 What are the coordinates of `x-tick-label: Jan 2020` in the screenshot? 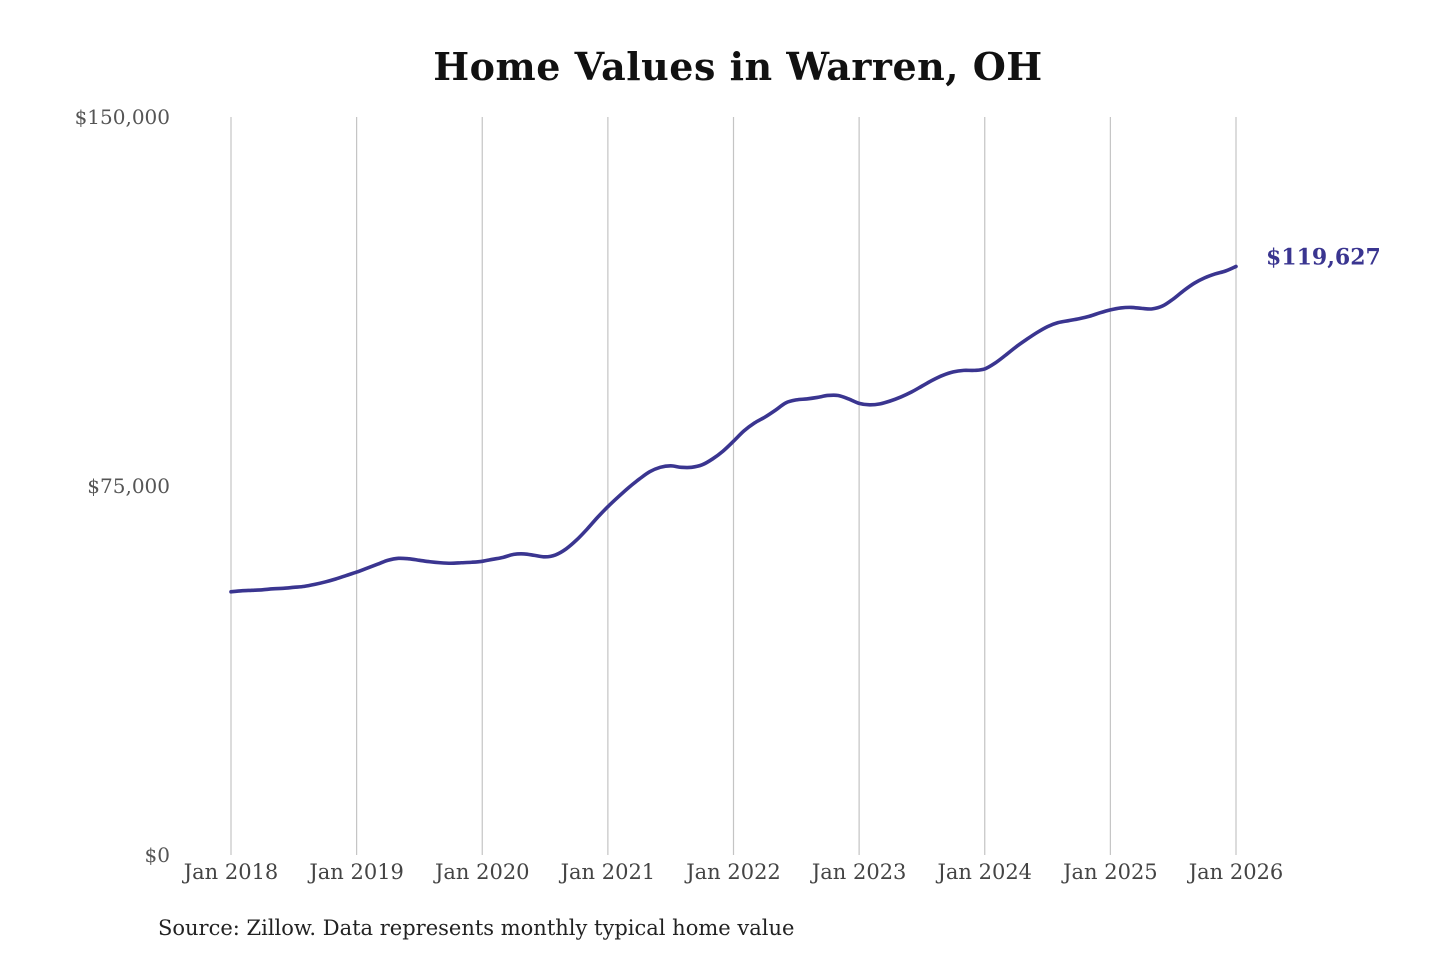 It's located at (481, 872).